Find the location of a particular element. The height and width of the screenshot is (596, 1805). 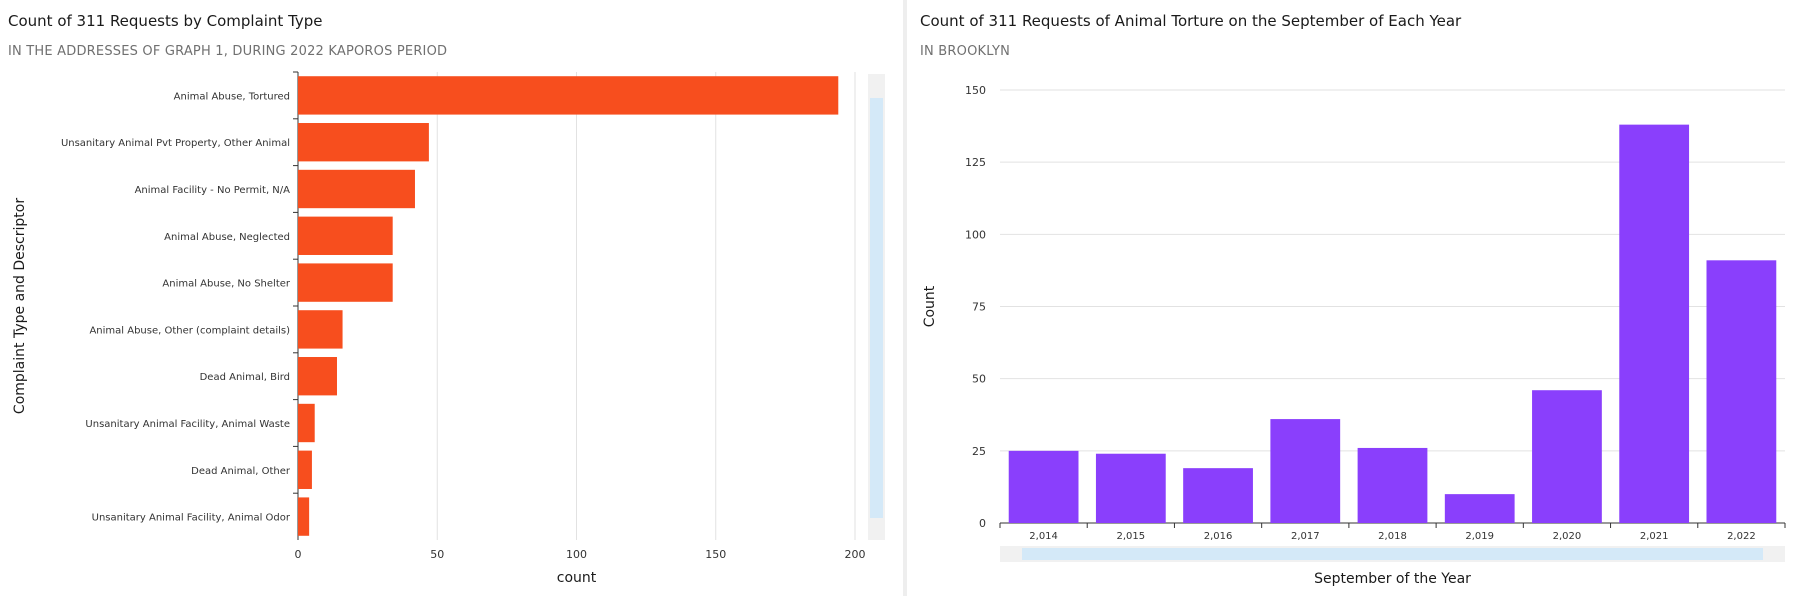

right-chart-subtitle: IN BROOKLYN is located at coordinates (965, 51).